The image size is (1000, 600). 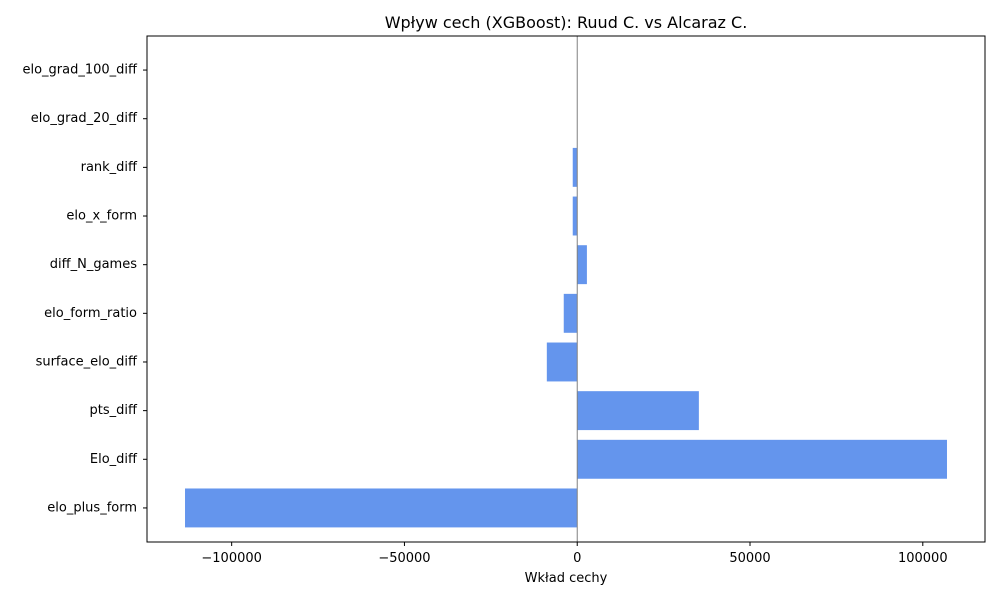 What do you see at coordinates (101, 216) in the screenshot?
I see `y-tick-label: elo_x_form` at bounding box center [101, 216].